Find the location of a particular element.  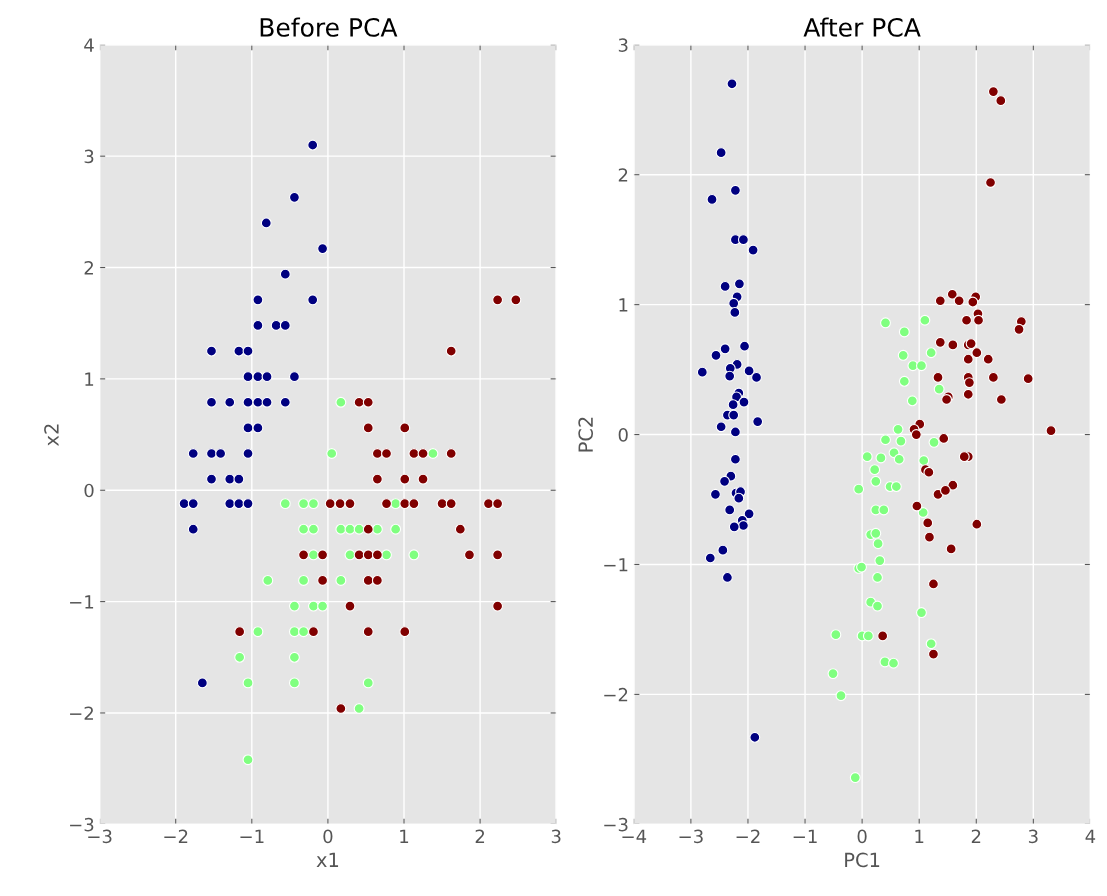

y-tick-label: −1 is located at coordinates (82, 602).